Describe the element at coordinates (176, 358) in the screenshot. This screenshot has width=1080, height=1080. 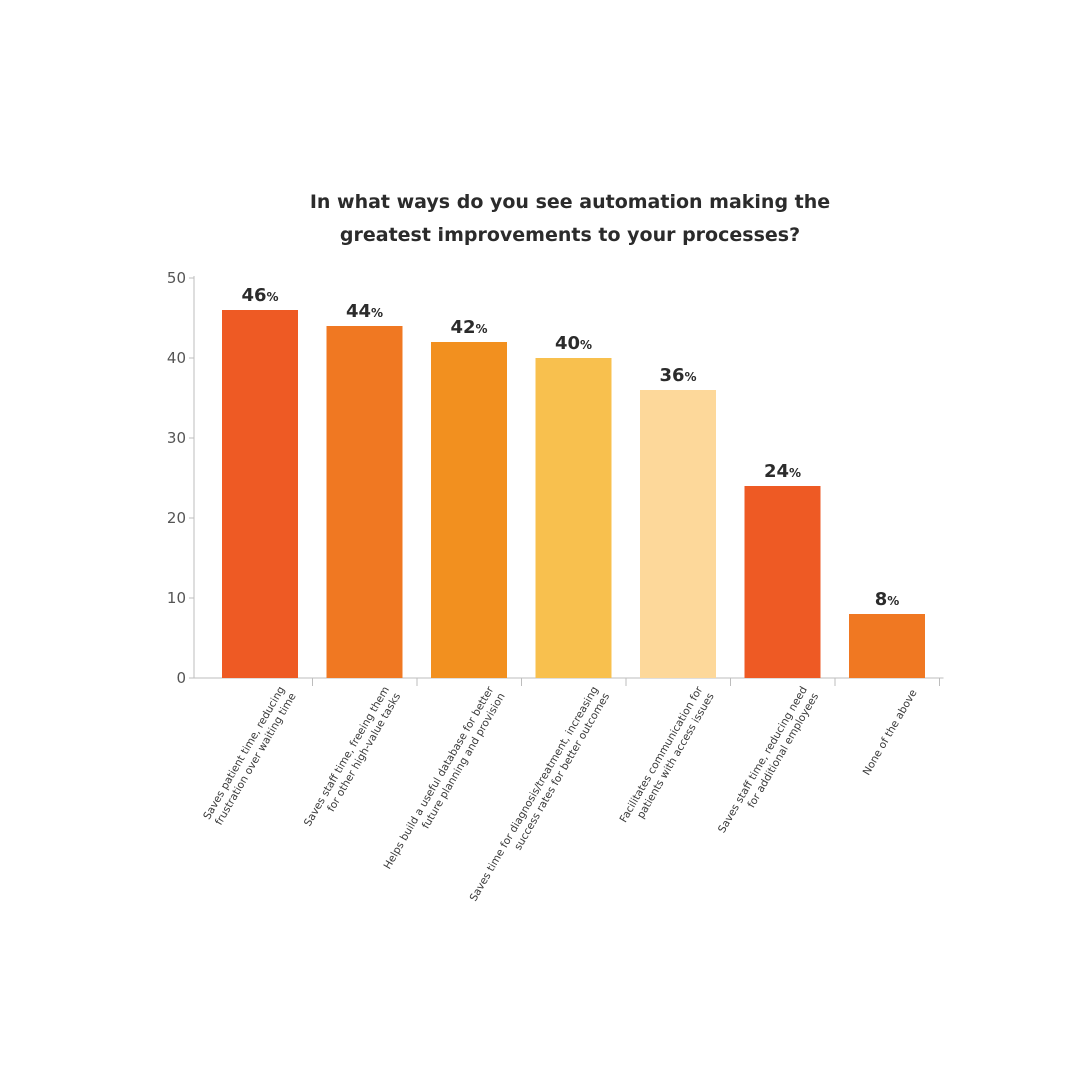
I see `y-tick-label: 40` at that location.